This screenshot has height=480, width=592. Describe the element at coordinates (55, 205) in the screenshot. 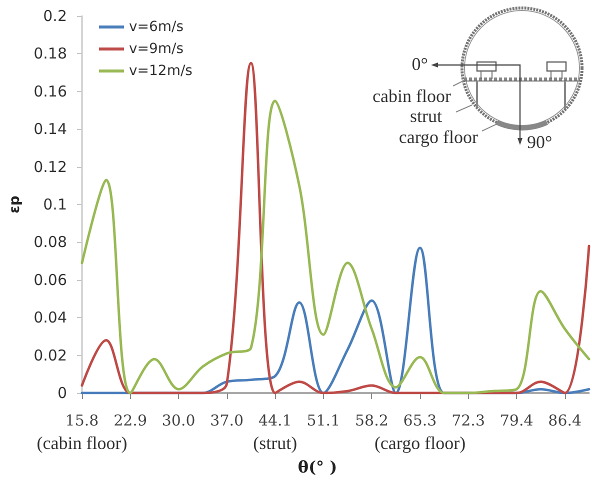

I see `y-tick-label: 0.1` at that location.